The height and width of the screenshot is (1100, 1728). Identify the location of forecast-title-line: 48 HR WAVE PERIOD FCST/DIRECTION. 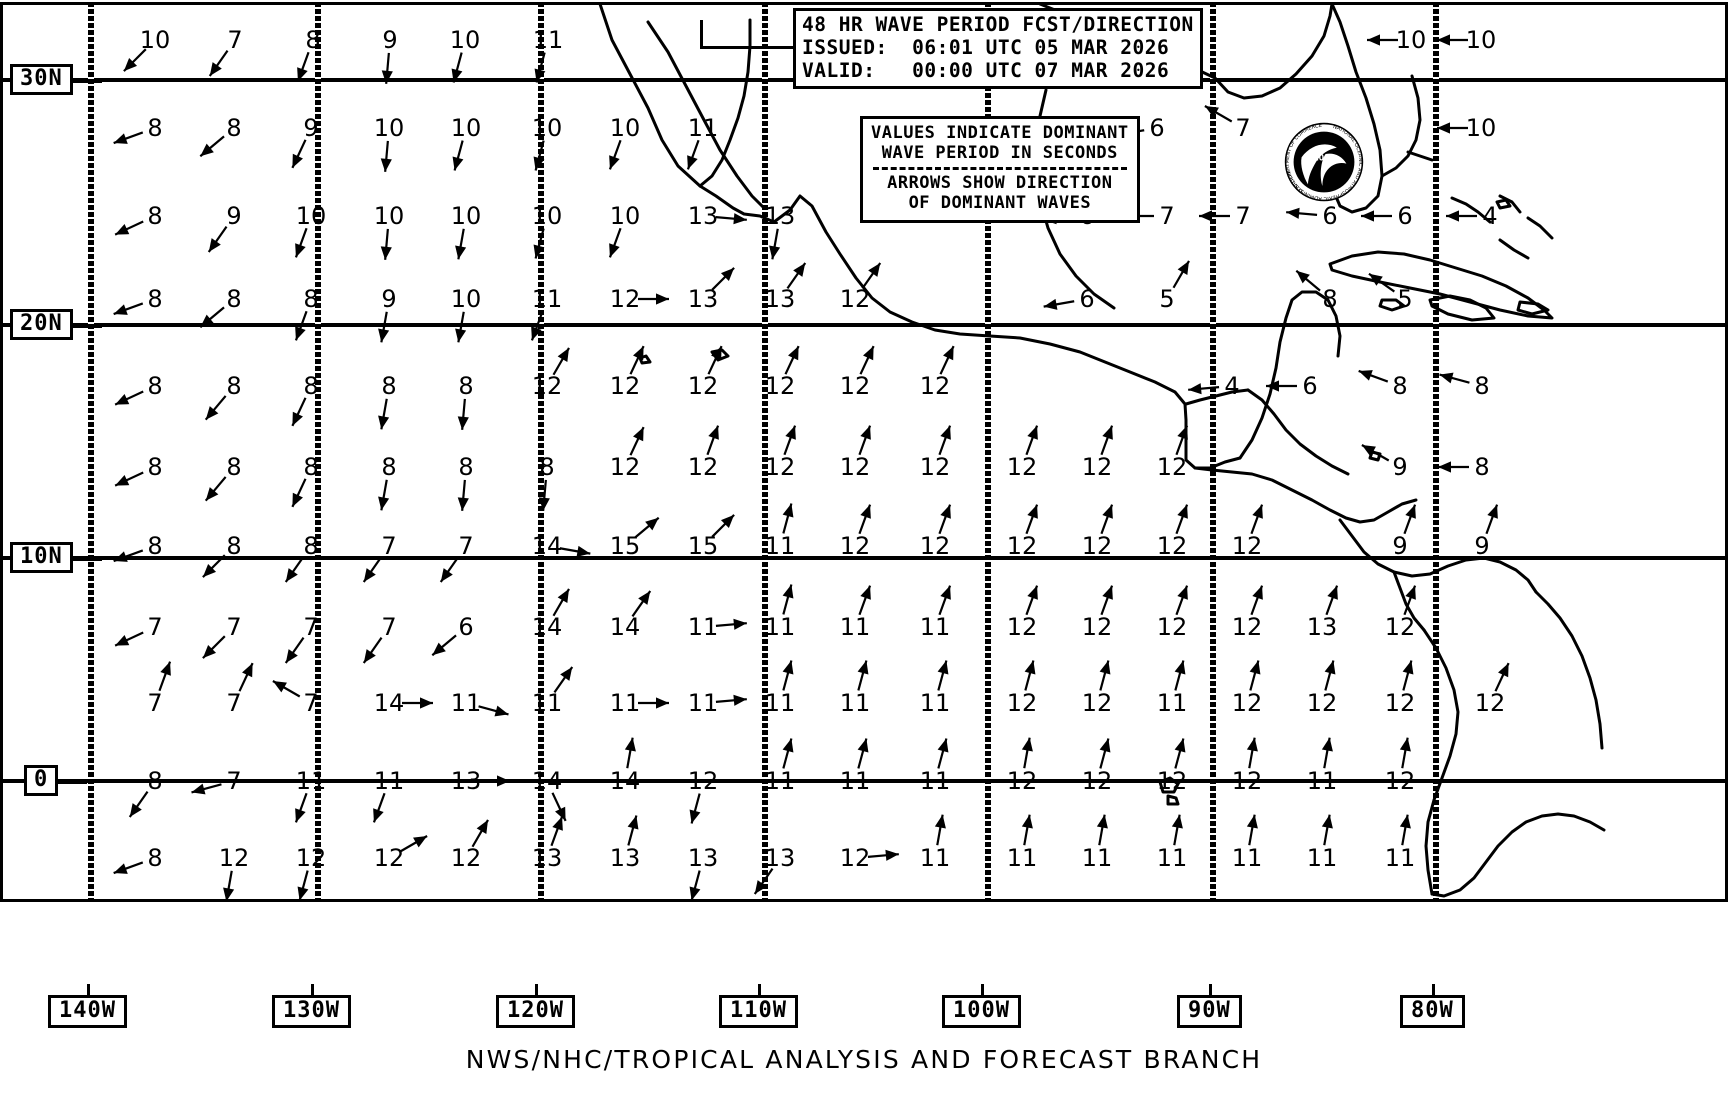
(998, 24).